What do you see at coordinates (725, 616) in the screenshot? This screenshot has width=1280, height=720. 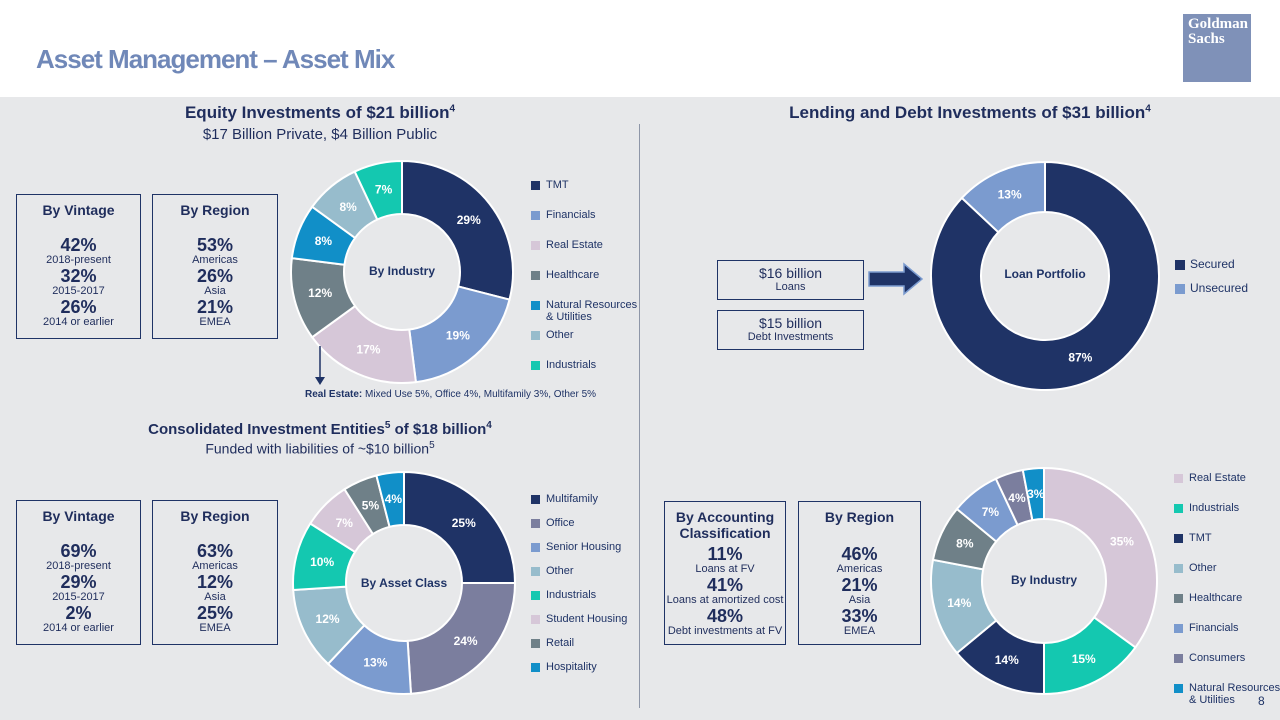 I see `accounting-value: 48%` at bounding box center [725, 616].